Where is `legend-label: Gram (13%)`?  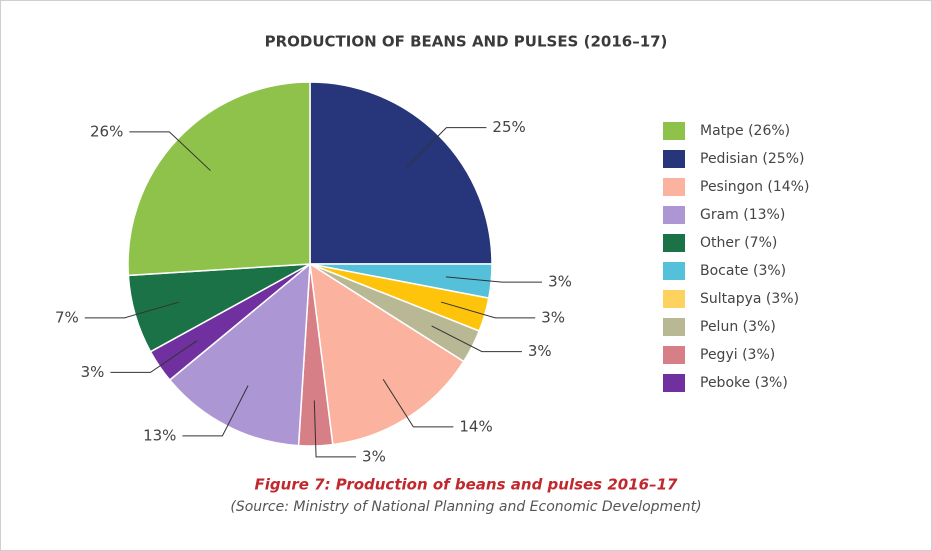
legend-label: Gram (13%) is located at coordinates (742, 215).